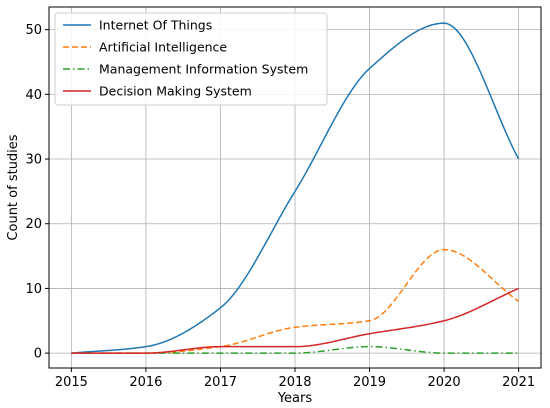 The width and height of the screenshot is (550, 408). Describe the element at coordinates (294, 382) in the screenshot. I see `x-tick-label: 2018` at that location.